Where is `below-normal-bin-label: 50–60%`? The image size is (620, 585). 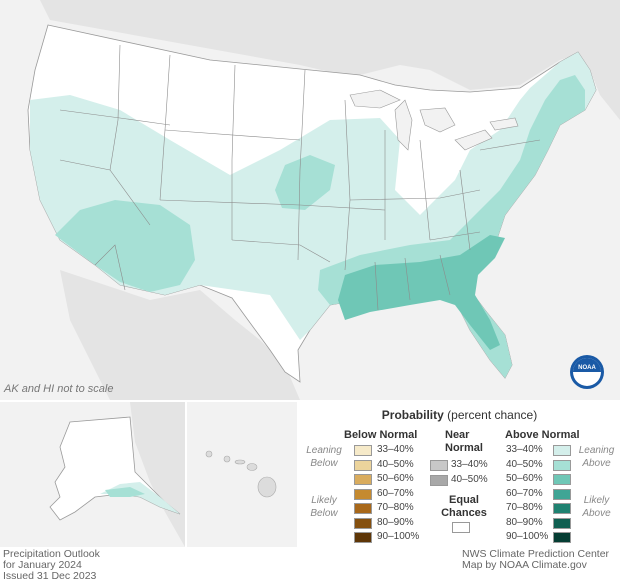 below-normal-bin-label: 50–60% is located at coordinates (395, 478).